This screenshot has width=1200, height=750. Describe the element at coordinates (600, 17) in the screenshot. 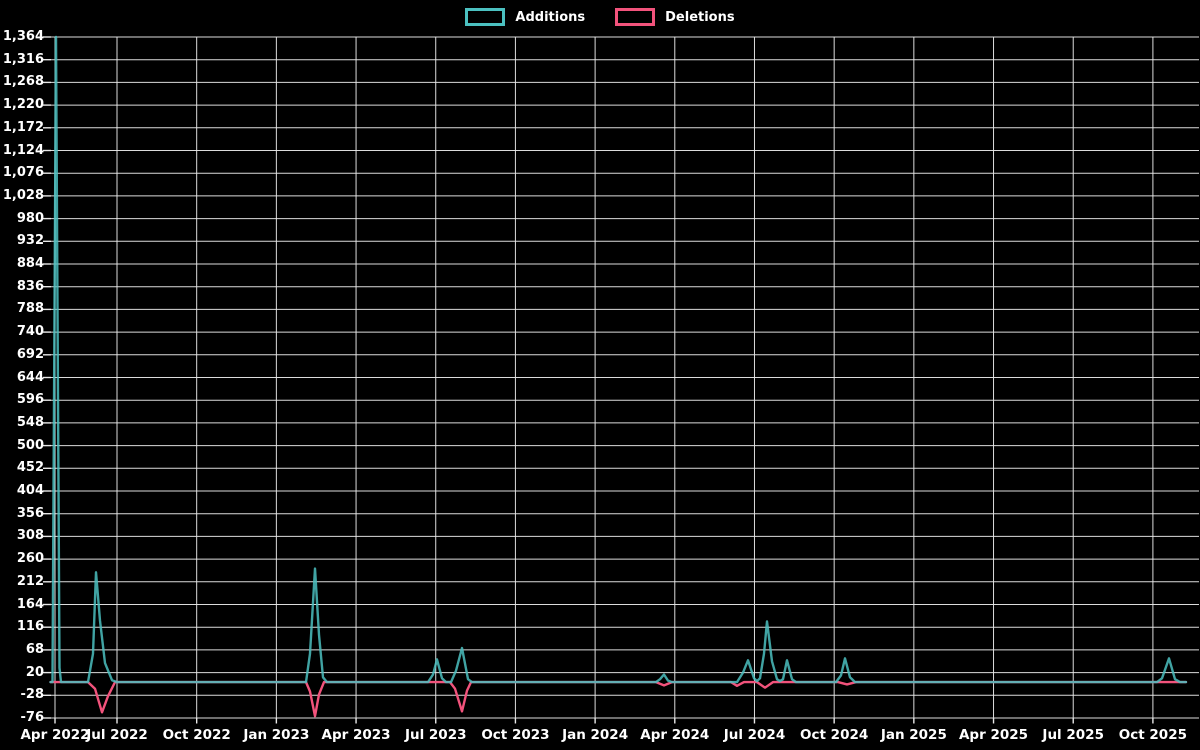

I see `chart-legend: Additions Deletions` at that location.